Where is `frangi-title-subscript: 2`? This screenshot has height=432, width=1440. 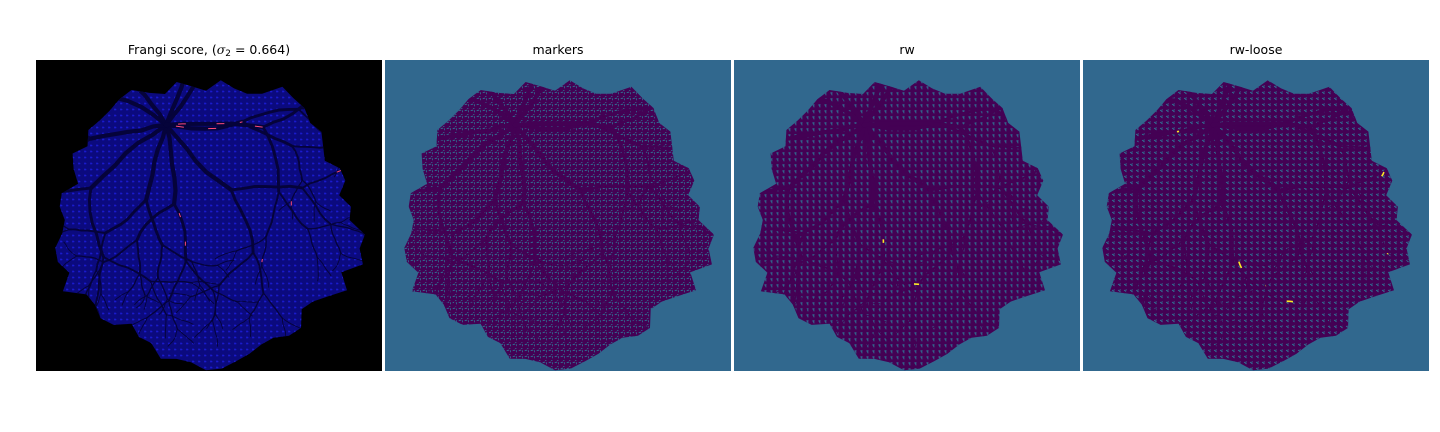
frangi-title-subscript: 2 is located at coordinates (228, 54).